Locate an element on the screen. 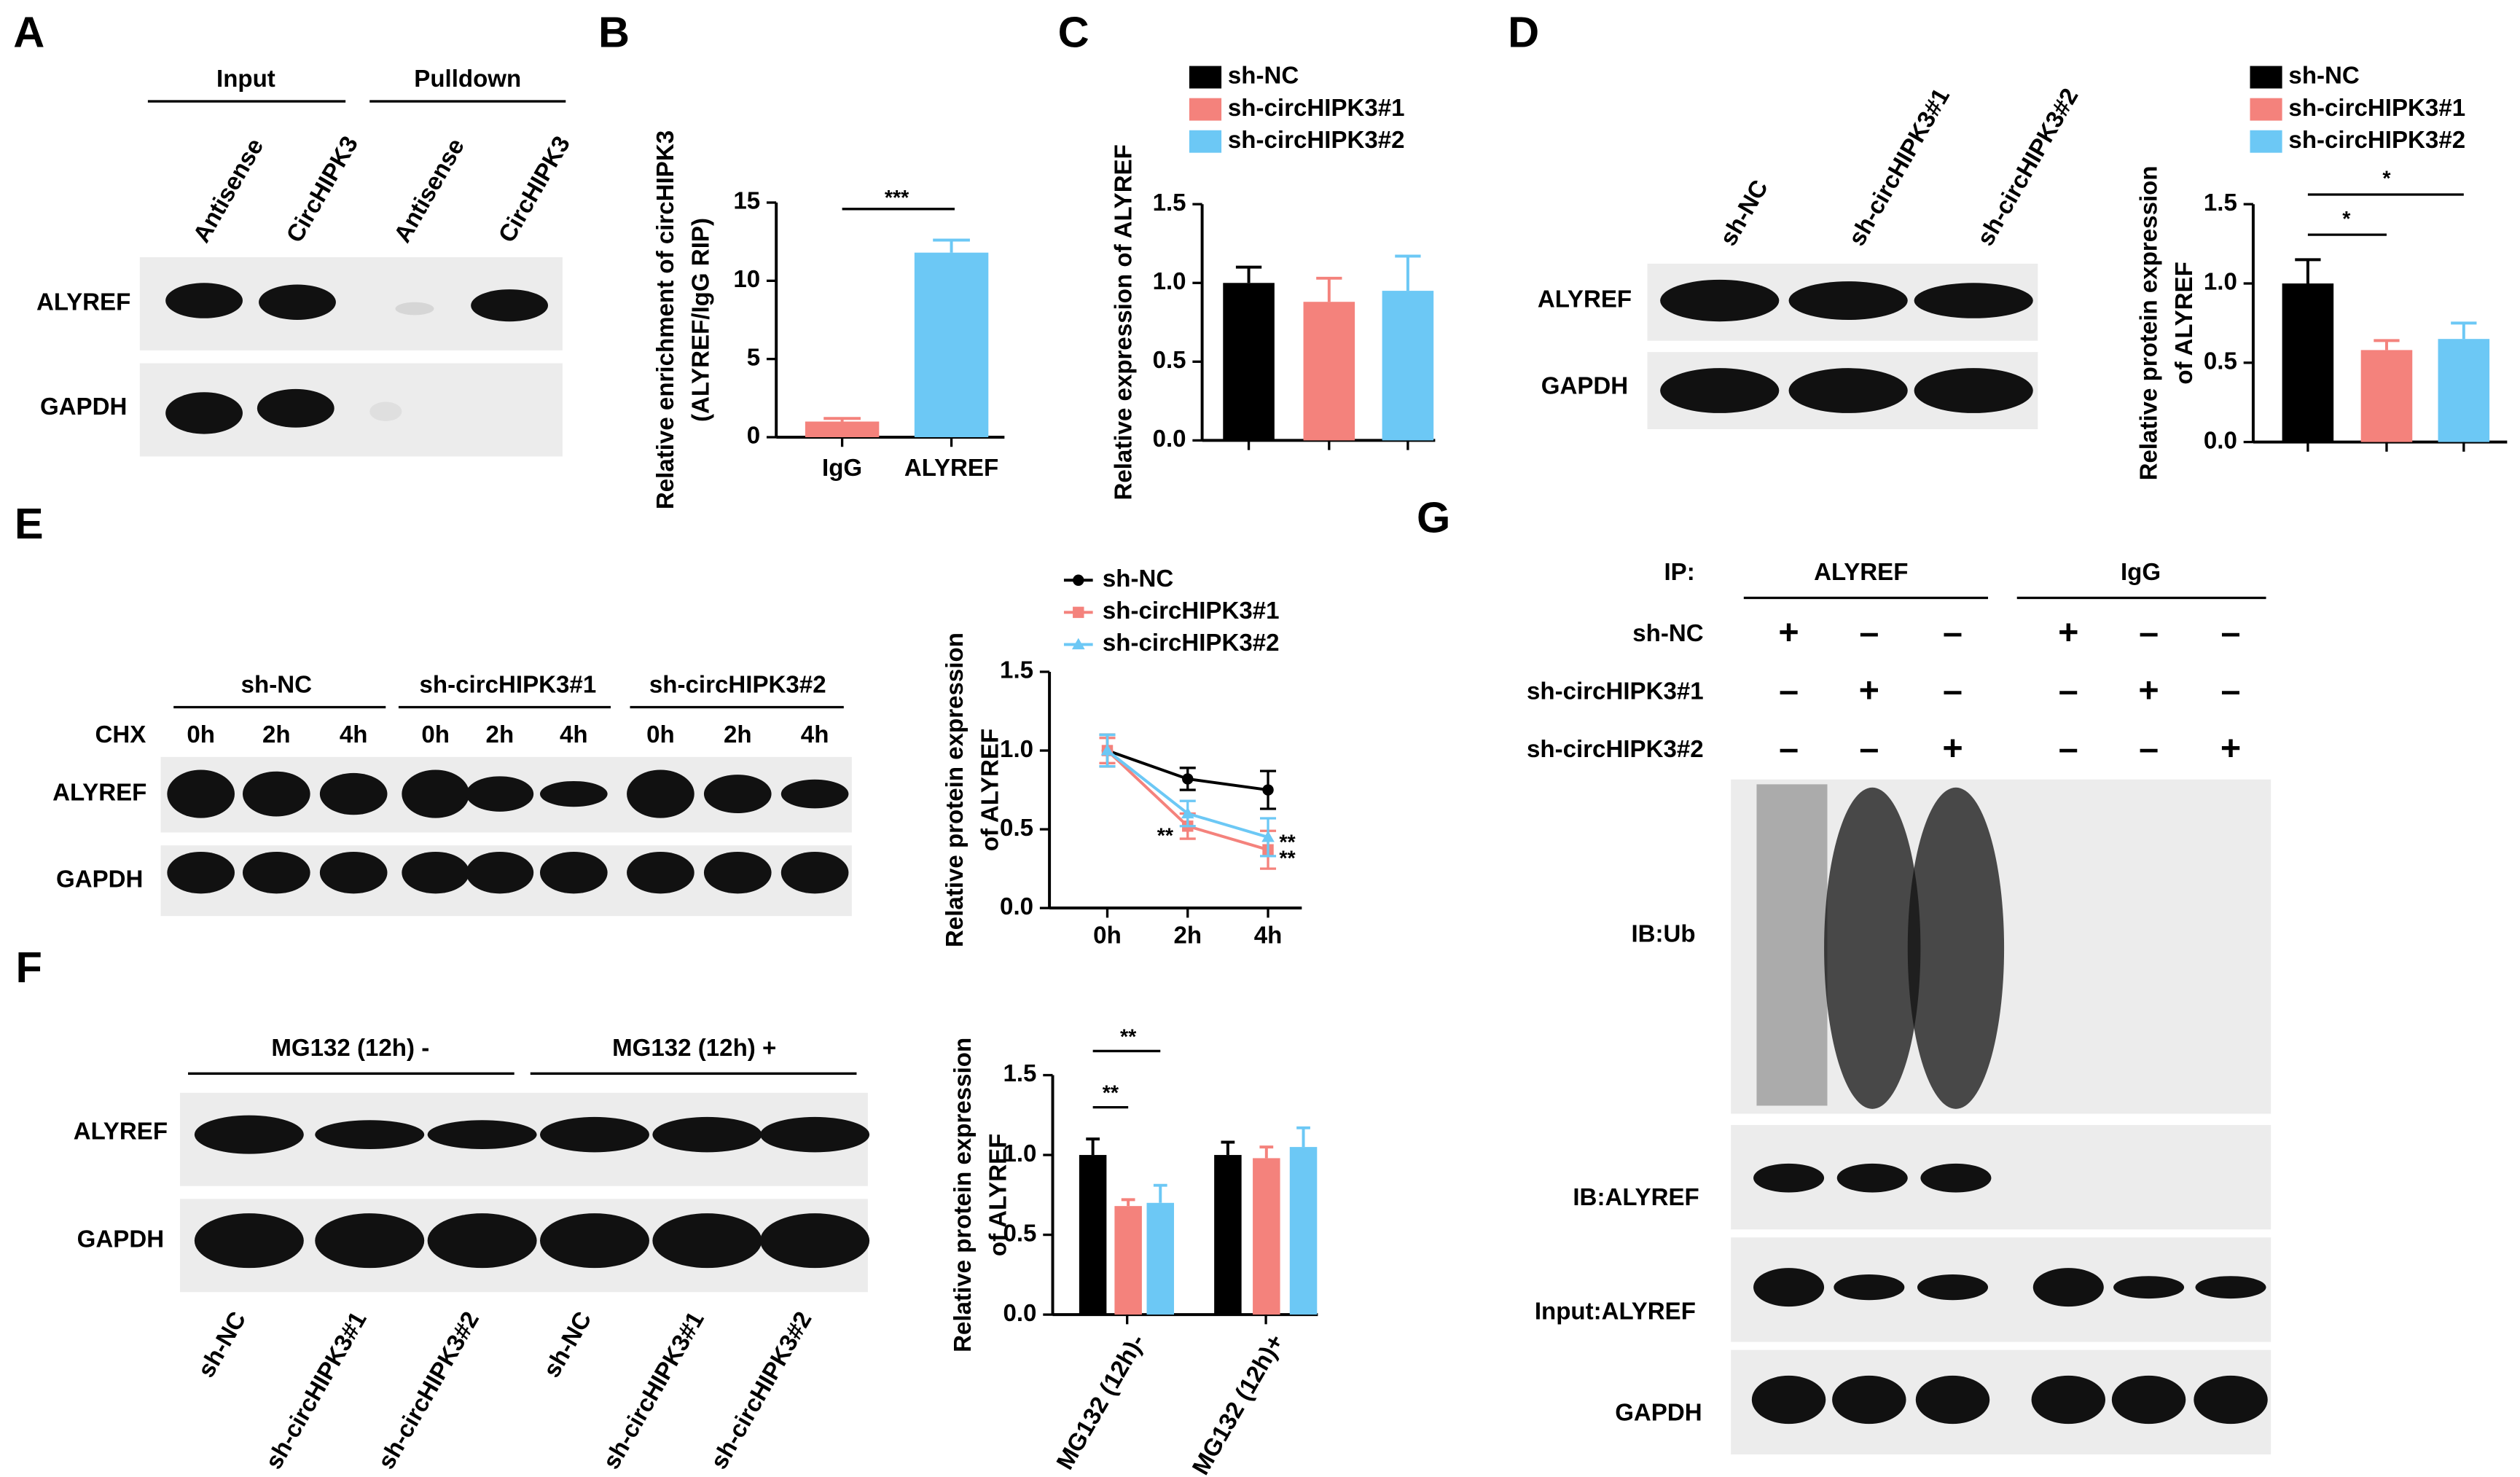  panel-letter: C is located at coordinates (1073, 31).